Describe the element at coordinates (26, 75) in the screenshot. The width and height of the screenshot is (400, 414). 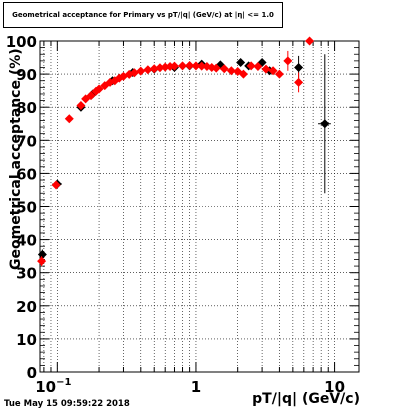
I see `y-tick-label: 90` at that location.